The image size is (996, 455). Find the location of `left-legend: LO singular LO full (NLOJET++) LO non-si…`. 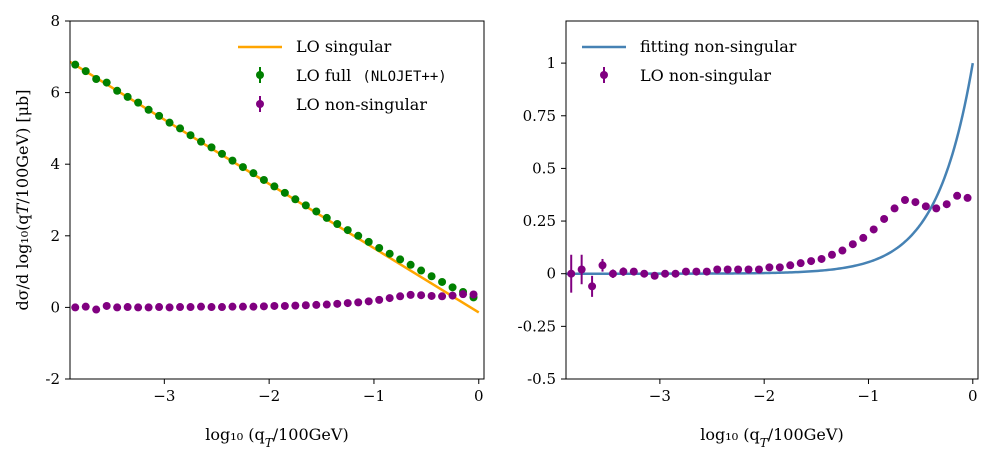

left-legend: LO singular LO full (NLOJET++) LO non-si… is located at coordinates (342, 75).